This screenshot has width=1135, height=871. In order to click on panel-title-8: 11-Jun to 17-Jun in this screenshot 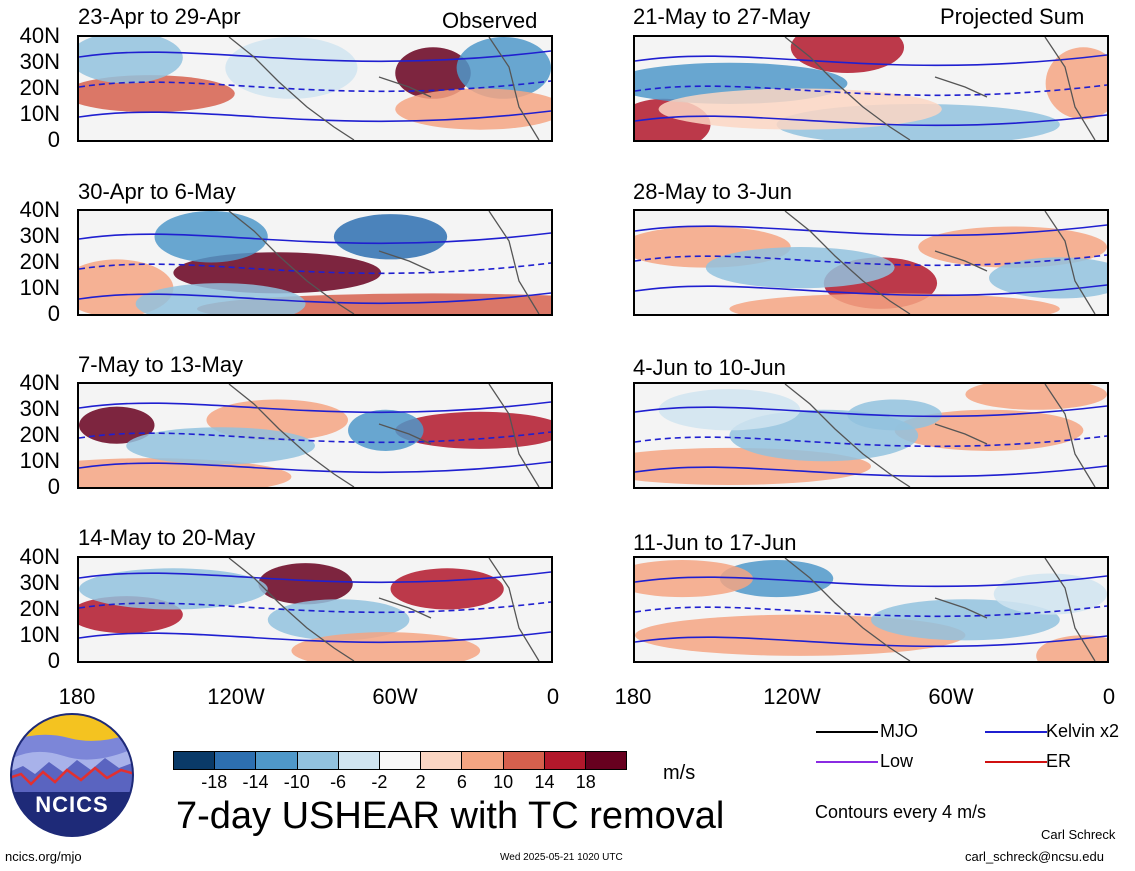, I will do `click(715, 542)`.